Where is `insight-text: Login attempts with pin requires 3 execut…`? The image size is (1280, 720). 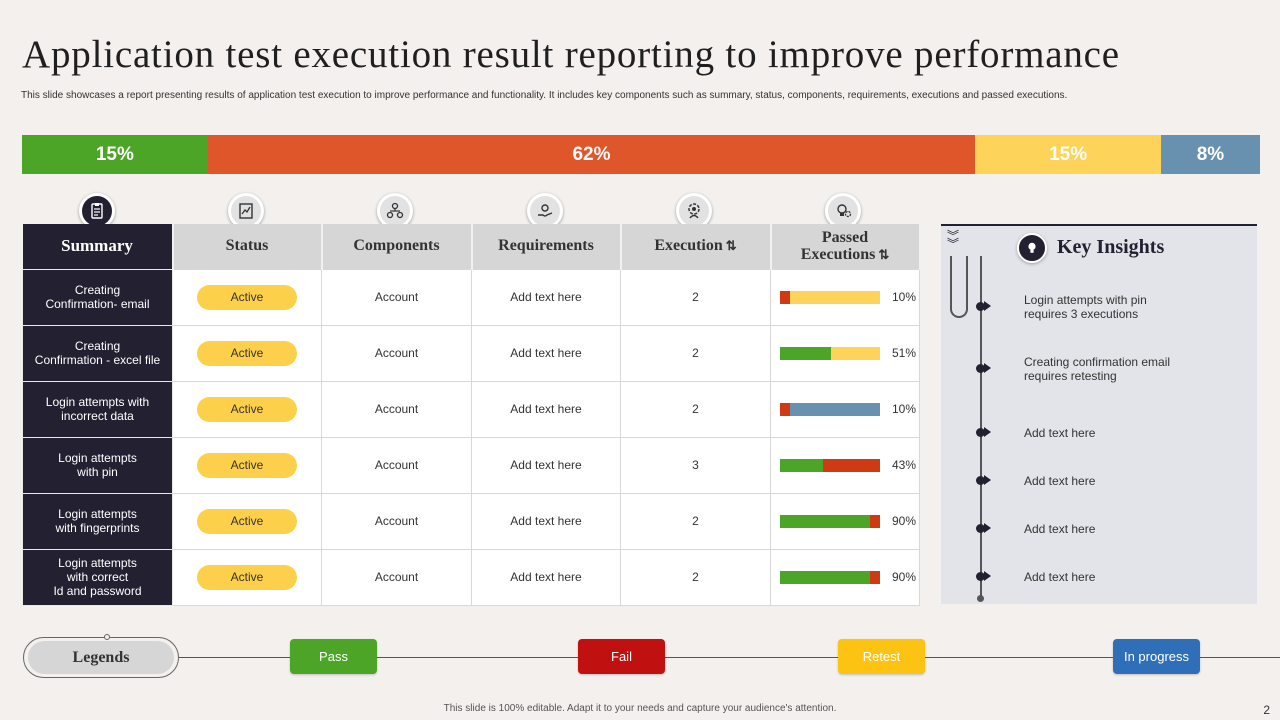 insight-text: Login attempts with pin requires 3 execut… is located at coordinates (1124, 307).